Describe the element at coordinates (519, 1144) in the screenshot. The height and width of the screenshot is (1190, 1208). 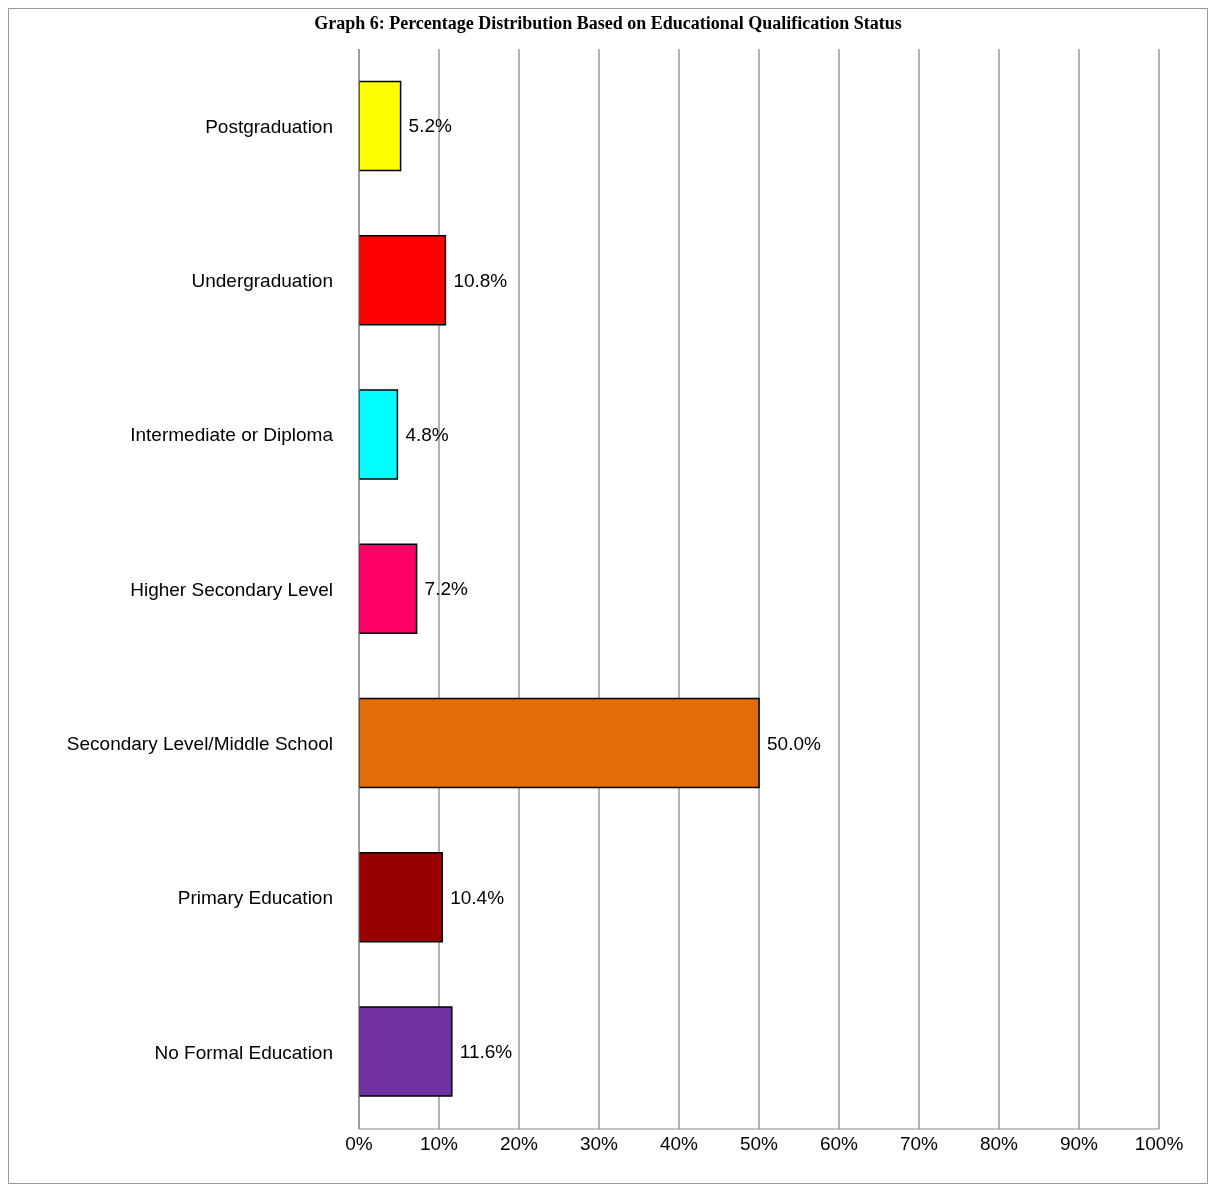
I see `x-tick-label: 20%` at that location.